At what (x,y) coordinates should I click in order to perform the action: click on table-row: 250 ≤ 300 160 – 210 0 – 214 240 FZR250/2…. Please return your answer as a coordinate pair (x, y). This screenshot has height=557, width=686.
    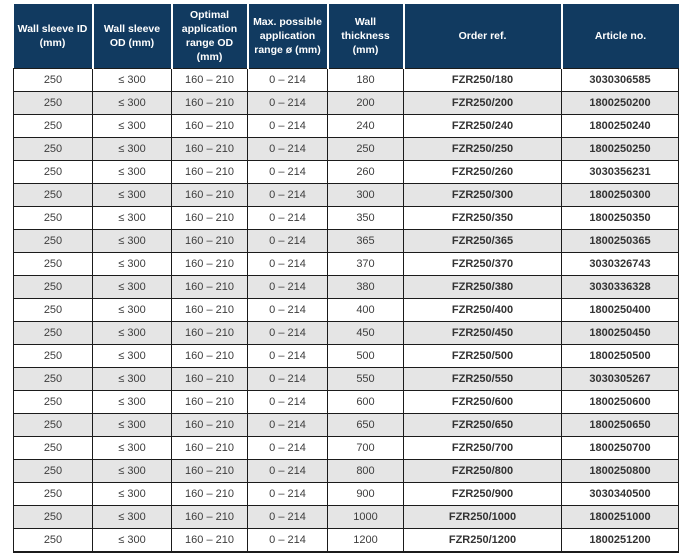
    Looking at the image, I should click on (346, 126).